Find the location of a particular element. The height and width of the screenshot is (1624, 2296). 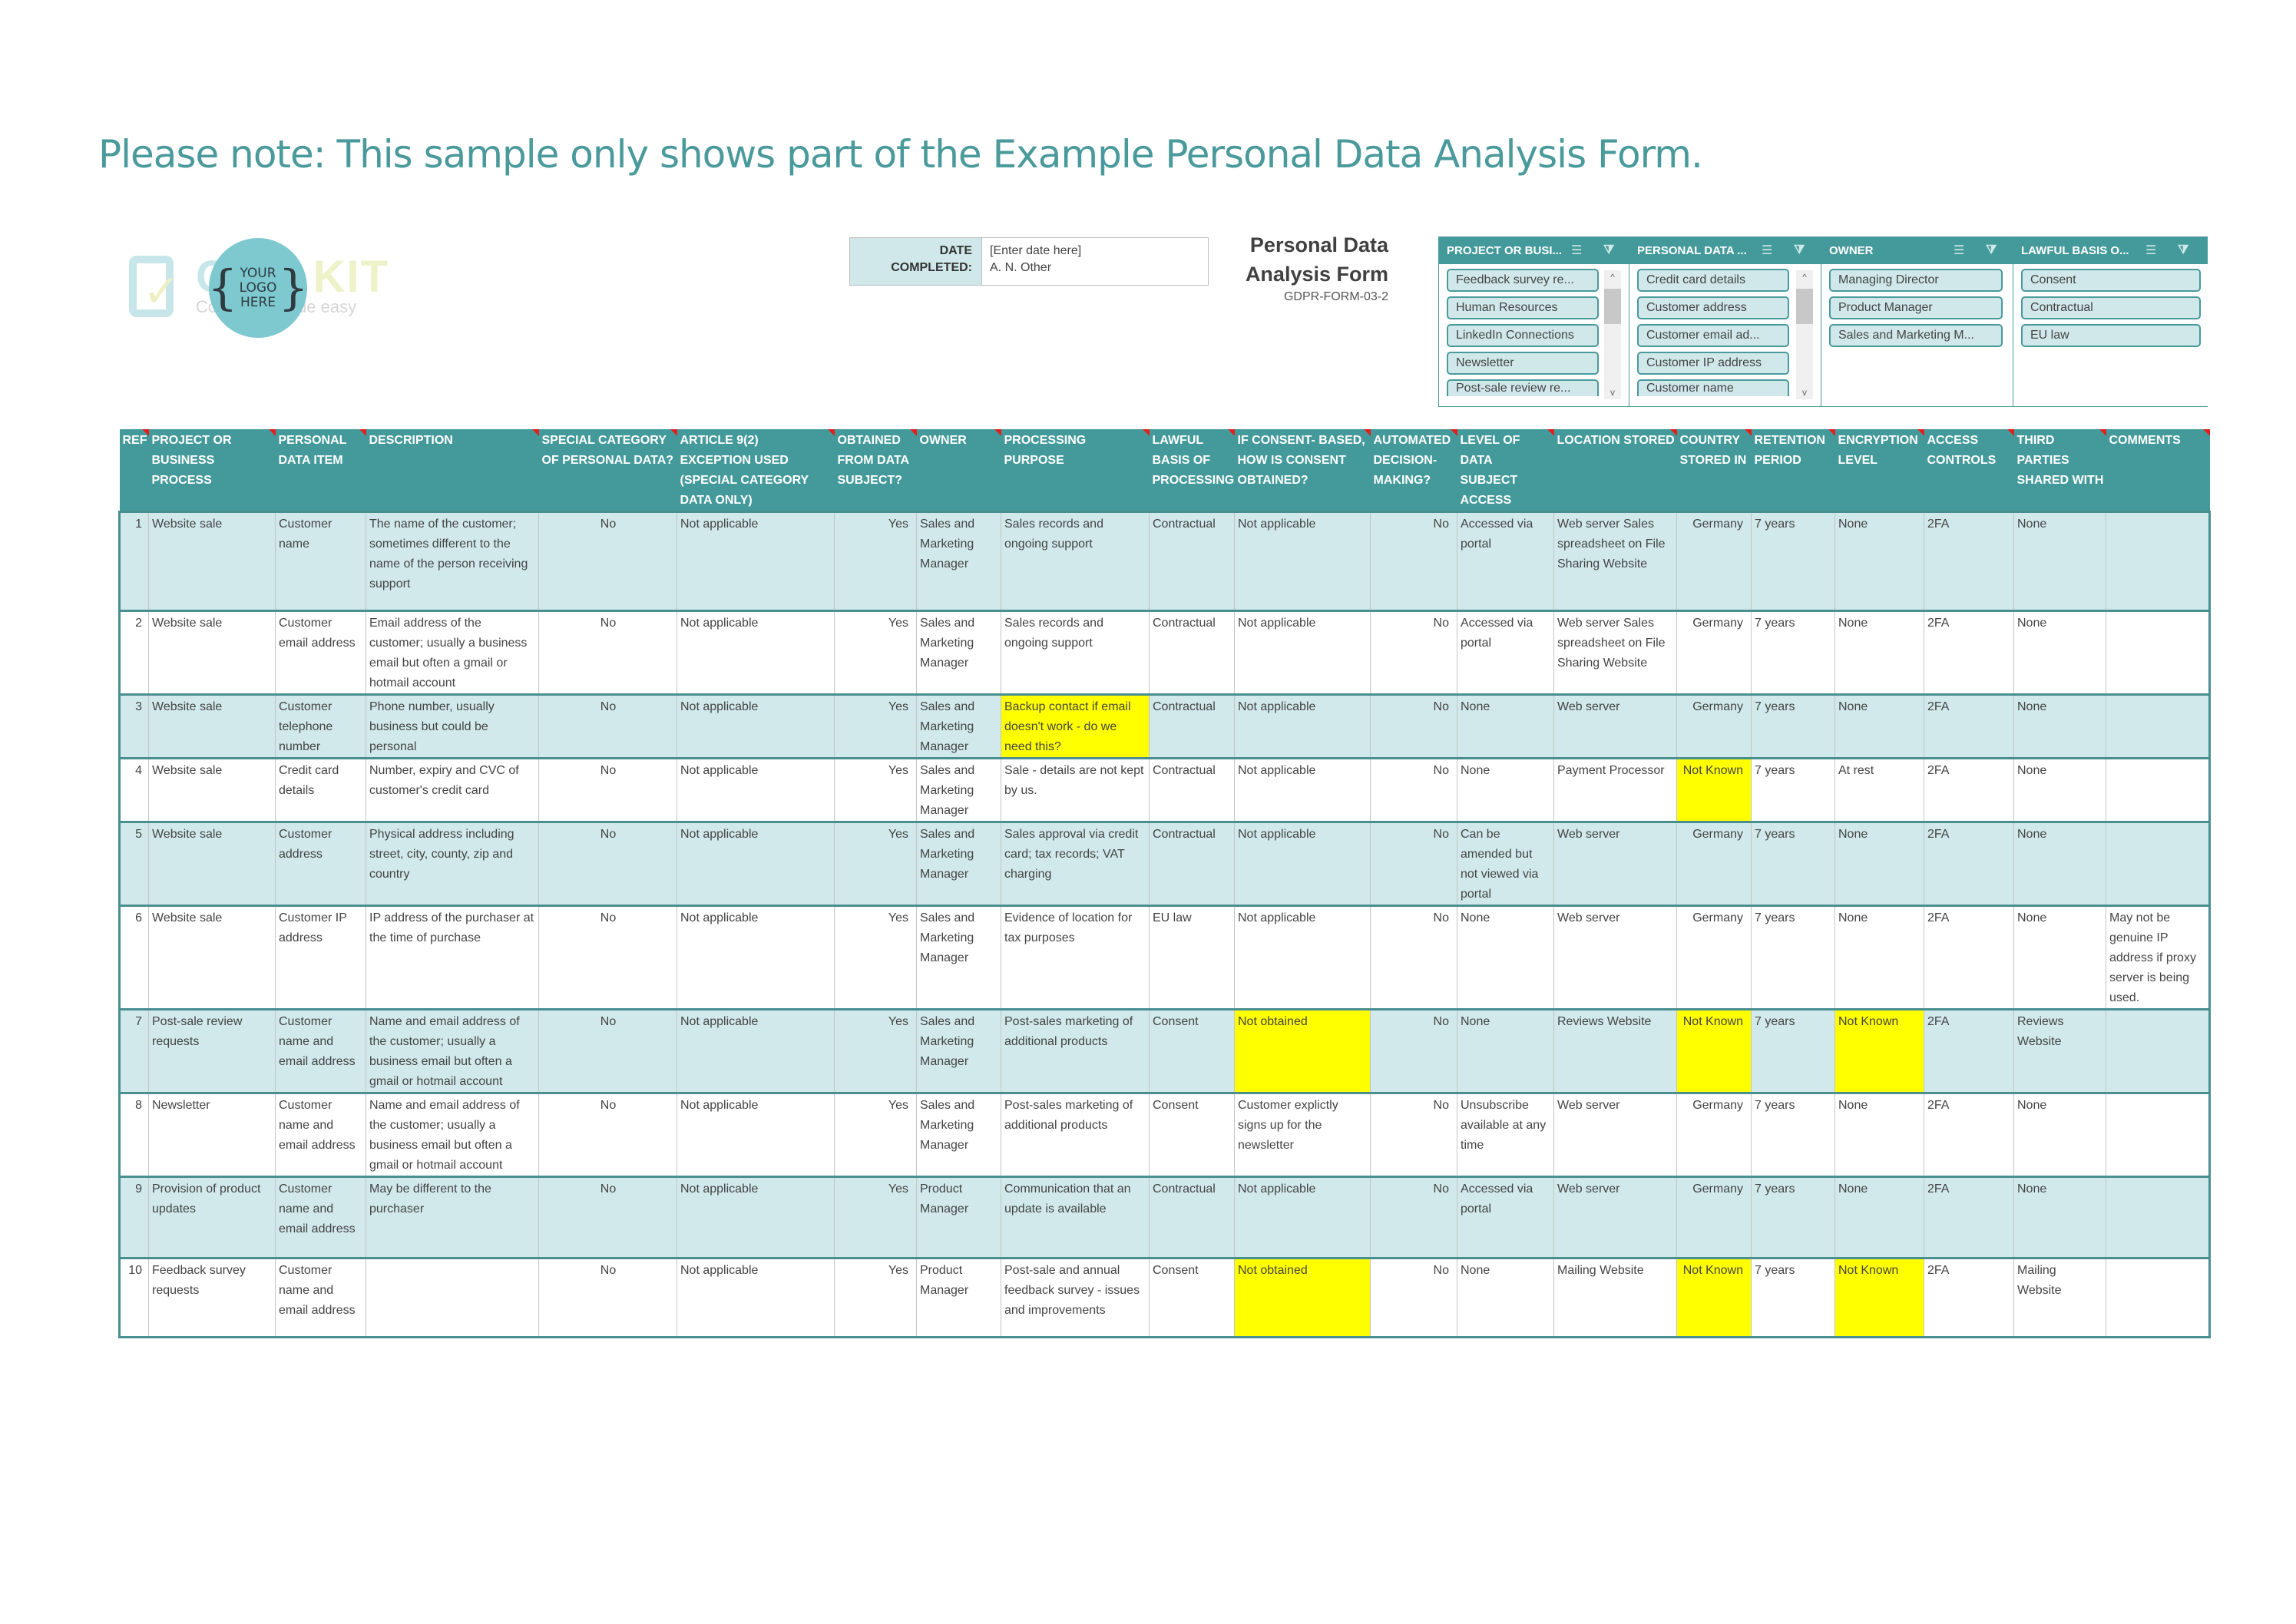

cell-processing-purpose: Evidence of location for tax purposes is located at coordinates (1075, 957).